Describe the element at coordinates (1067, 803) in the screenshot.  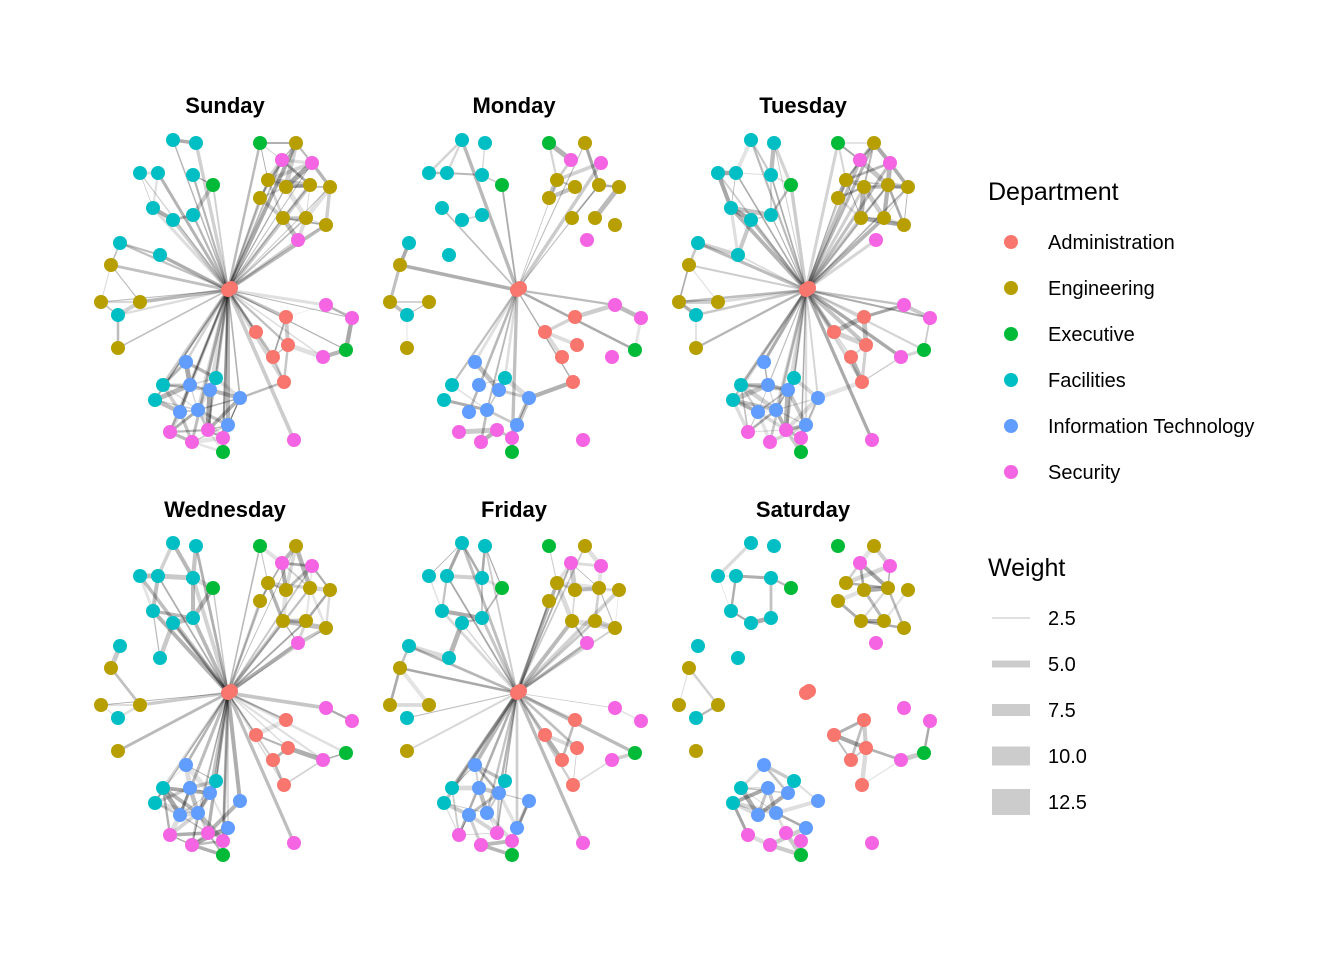
I see `weight-label: 12.5` at that location.